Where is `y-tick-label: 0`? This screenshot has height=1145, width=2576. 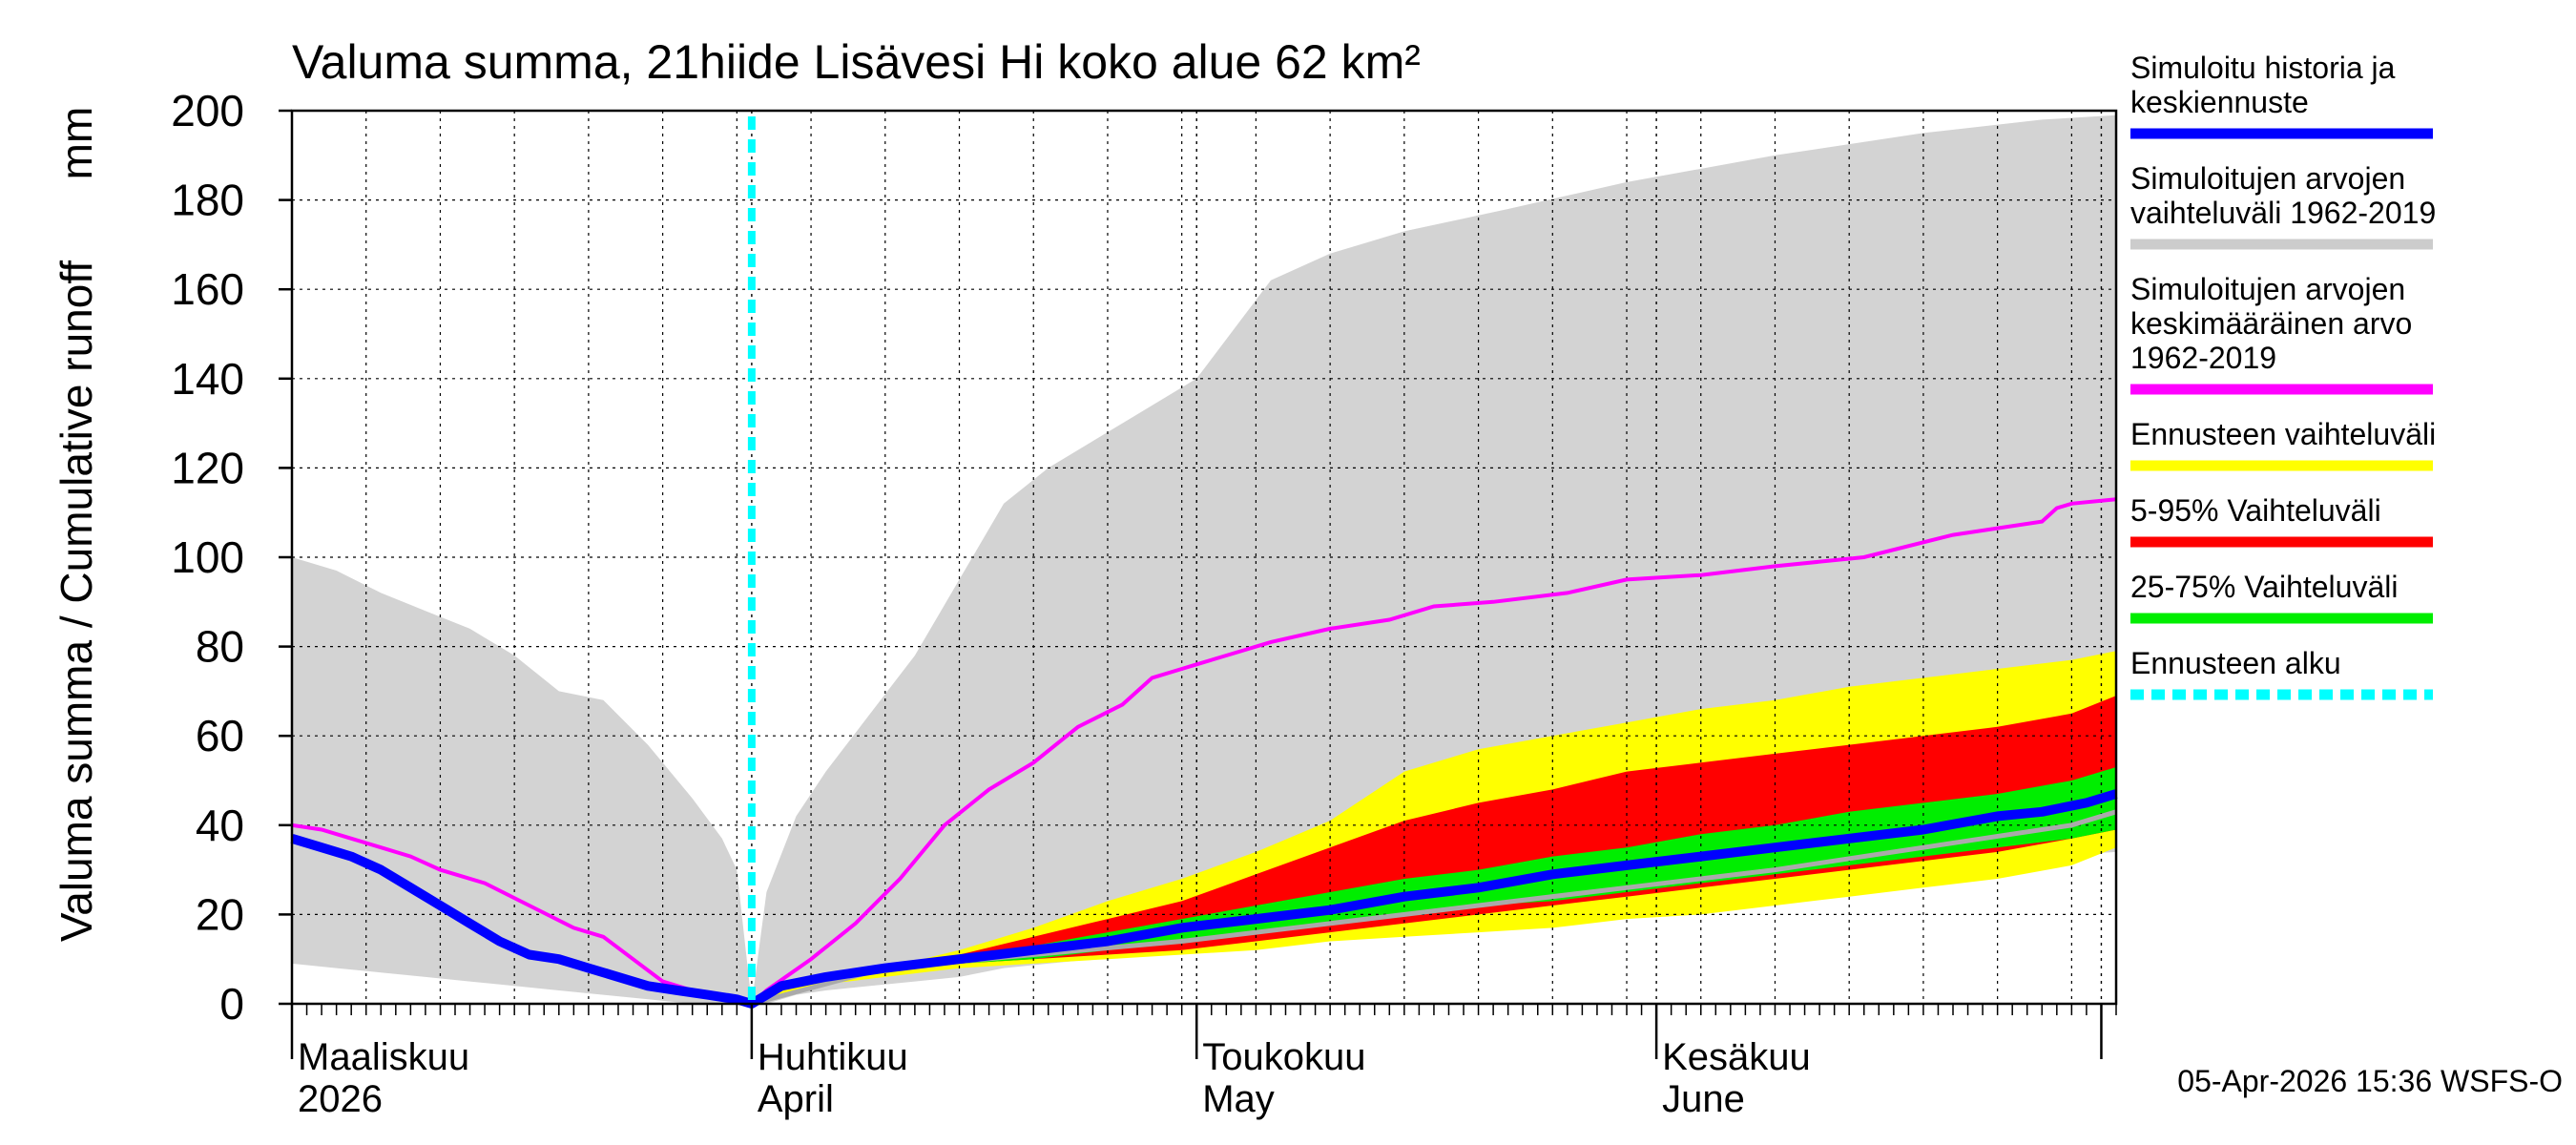 y-tick-label: 0 is located at coordinates (231, 1004).